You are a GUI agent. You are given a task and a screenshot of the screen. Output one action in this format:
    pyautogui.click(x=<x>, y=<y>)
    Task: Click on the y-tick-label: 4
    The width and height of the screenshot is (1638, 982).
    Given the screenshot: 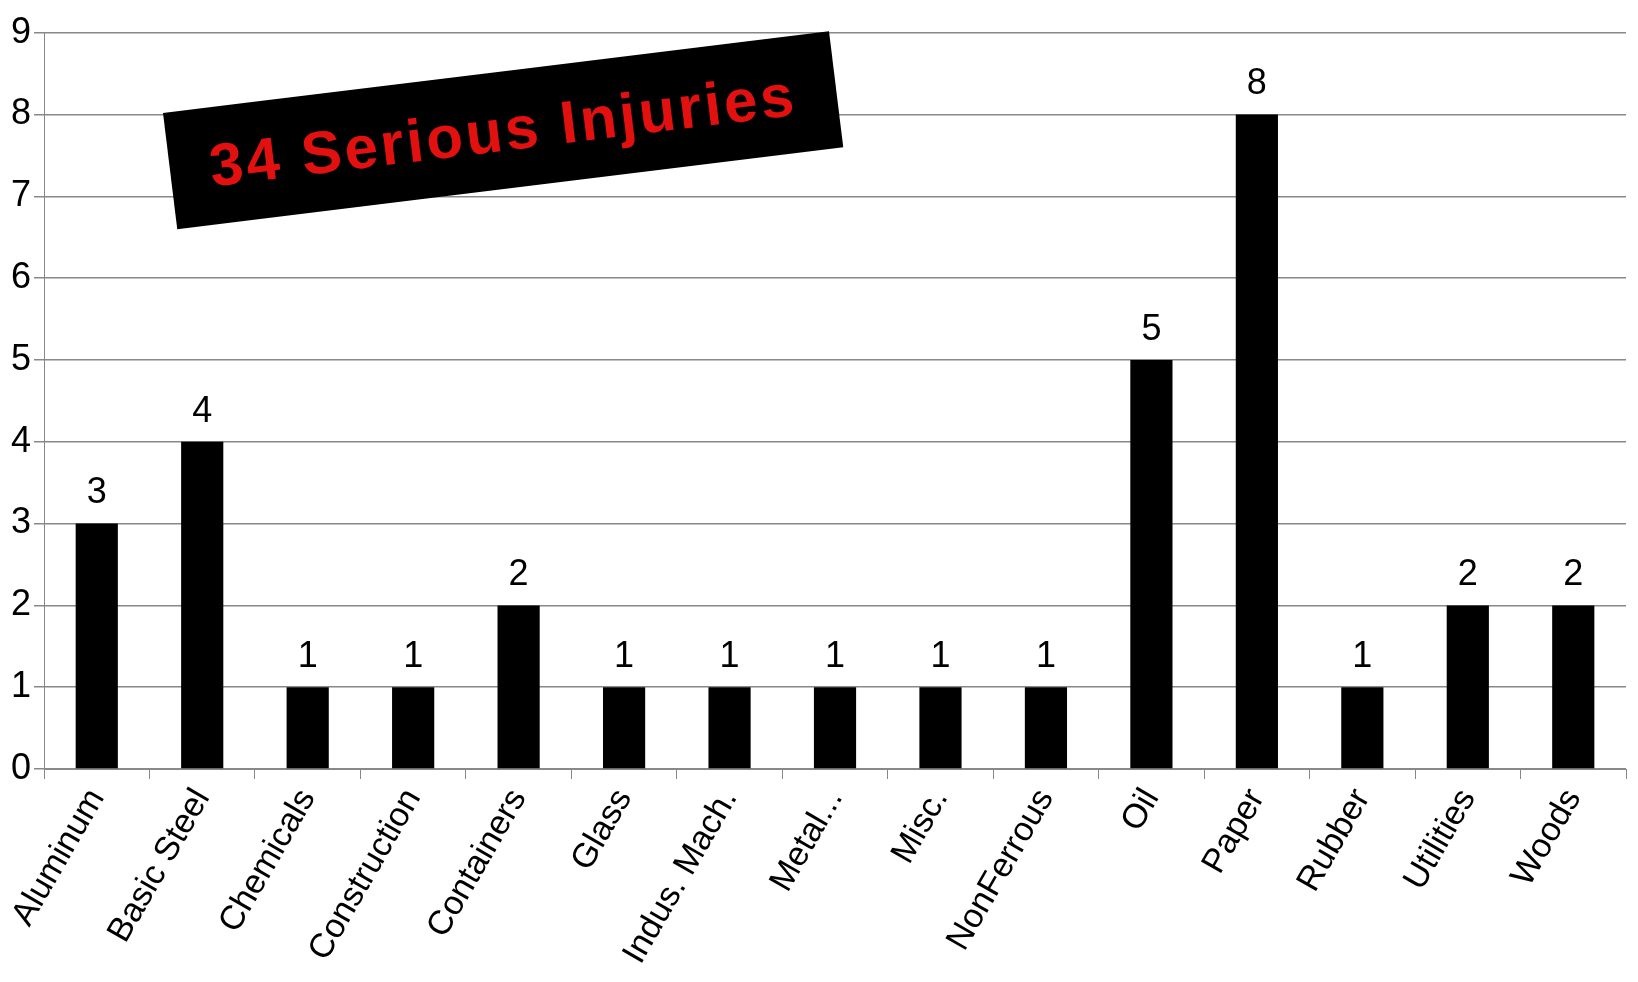 What is the action you would take?
    pyautogui.click(x=21, y=439)
    